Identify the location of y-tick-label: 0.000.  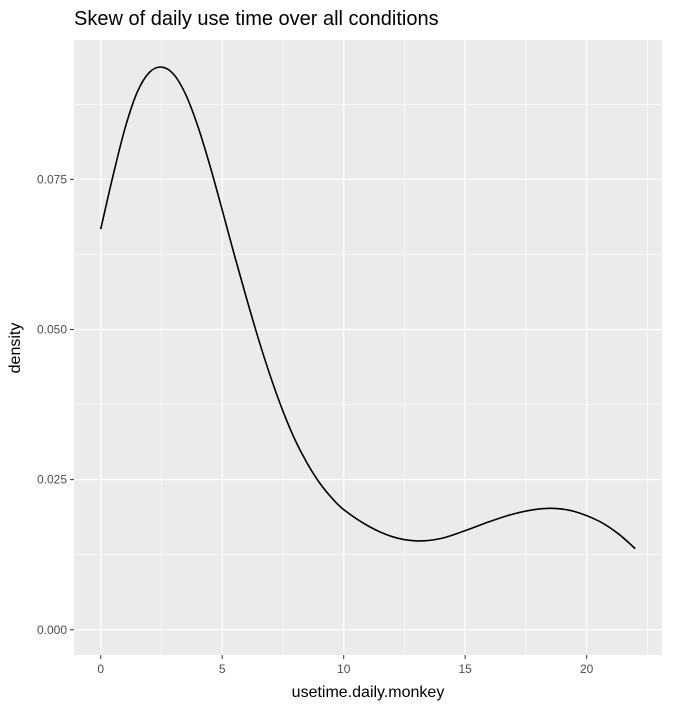
(52, 630).